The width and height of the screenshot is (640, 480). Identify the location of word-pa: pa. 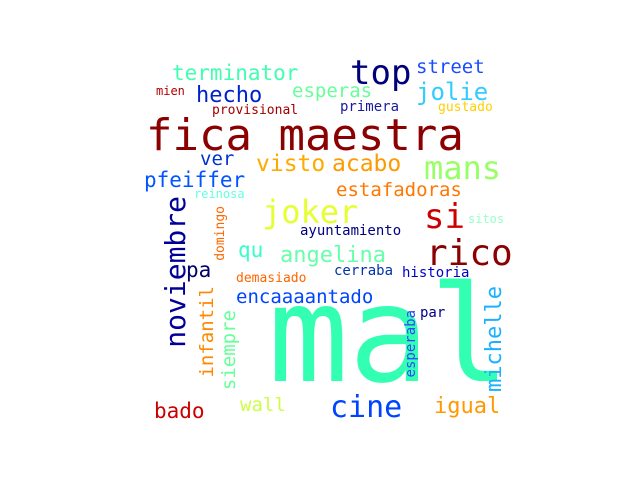
(199, 270).